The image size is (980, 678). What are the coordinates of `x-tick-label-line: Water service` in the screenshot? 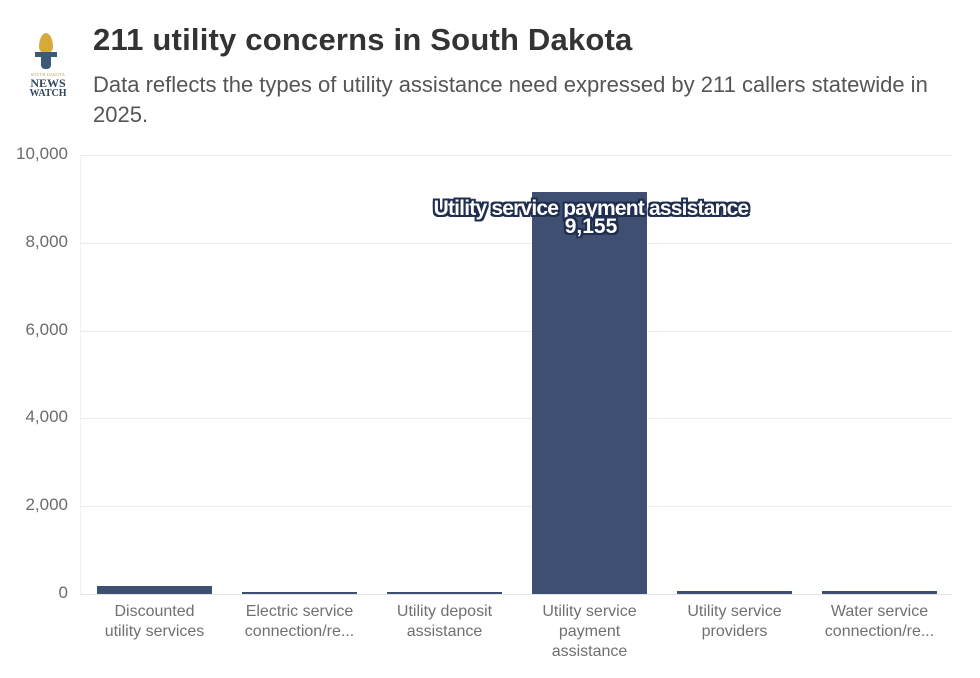 It's located at (879, 611).